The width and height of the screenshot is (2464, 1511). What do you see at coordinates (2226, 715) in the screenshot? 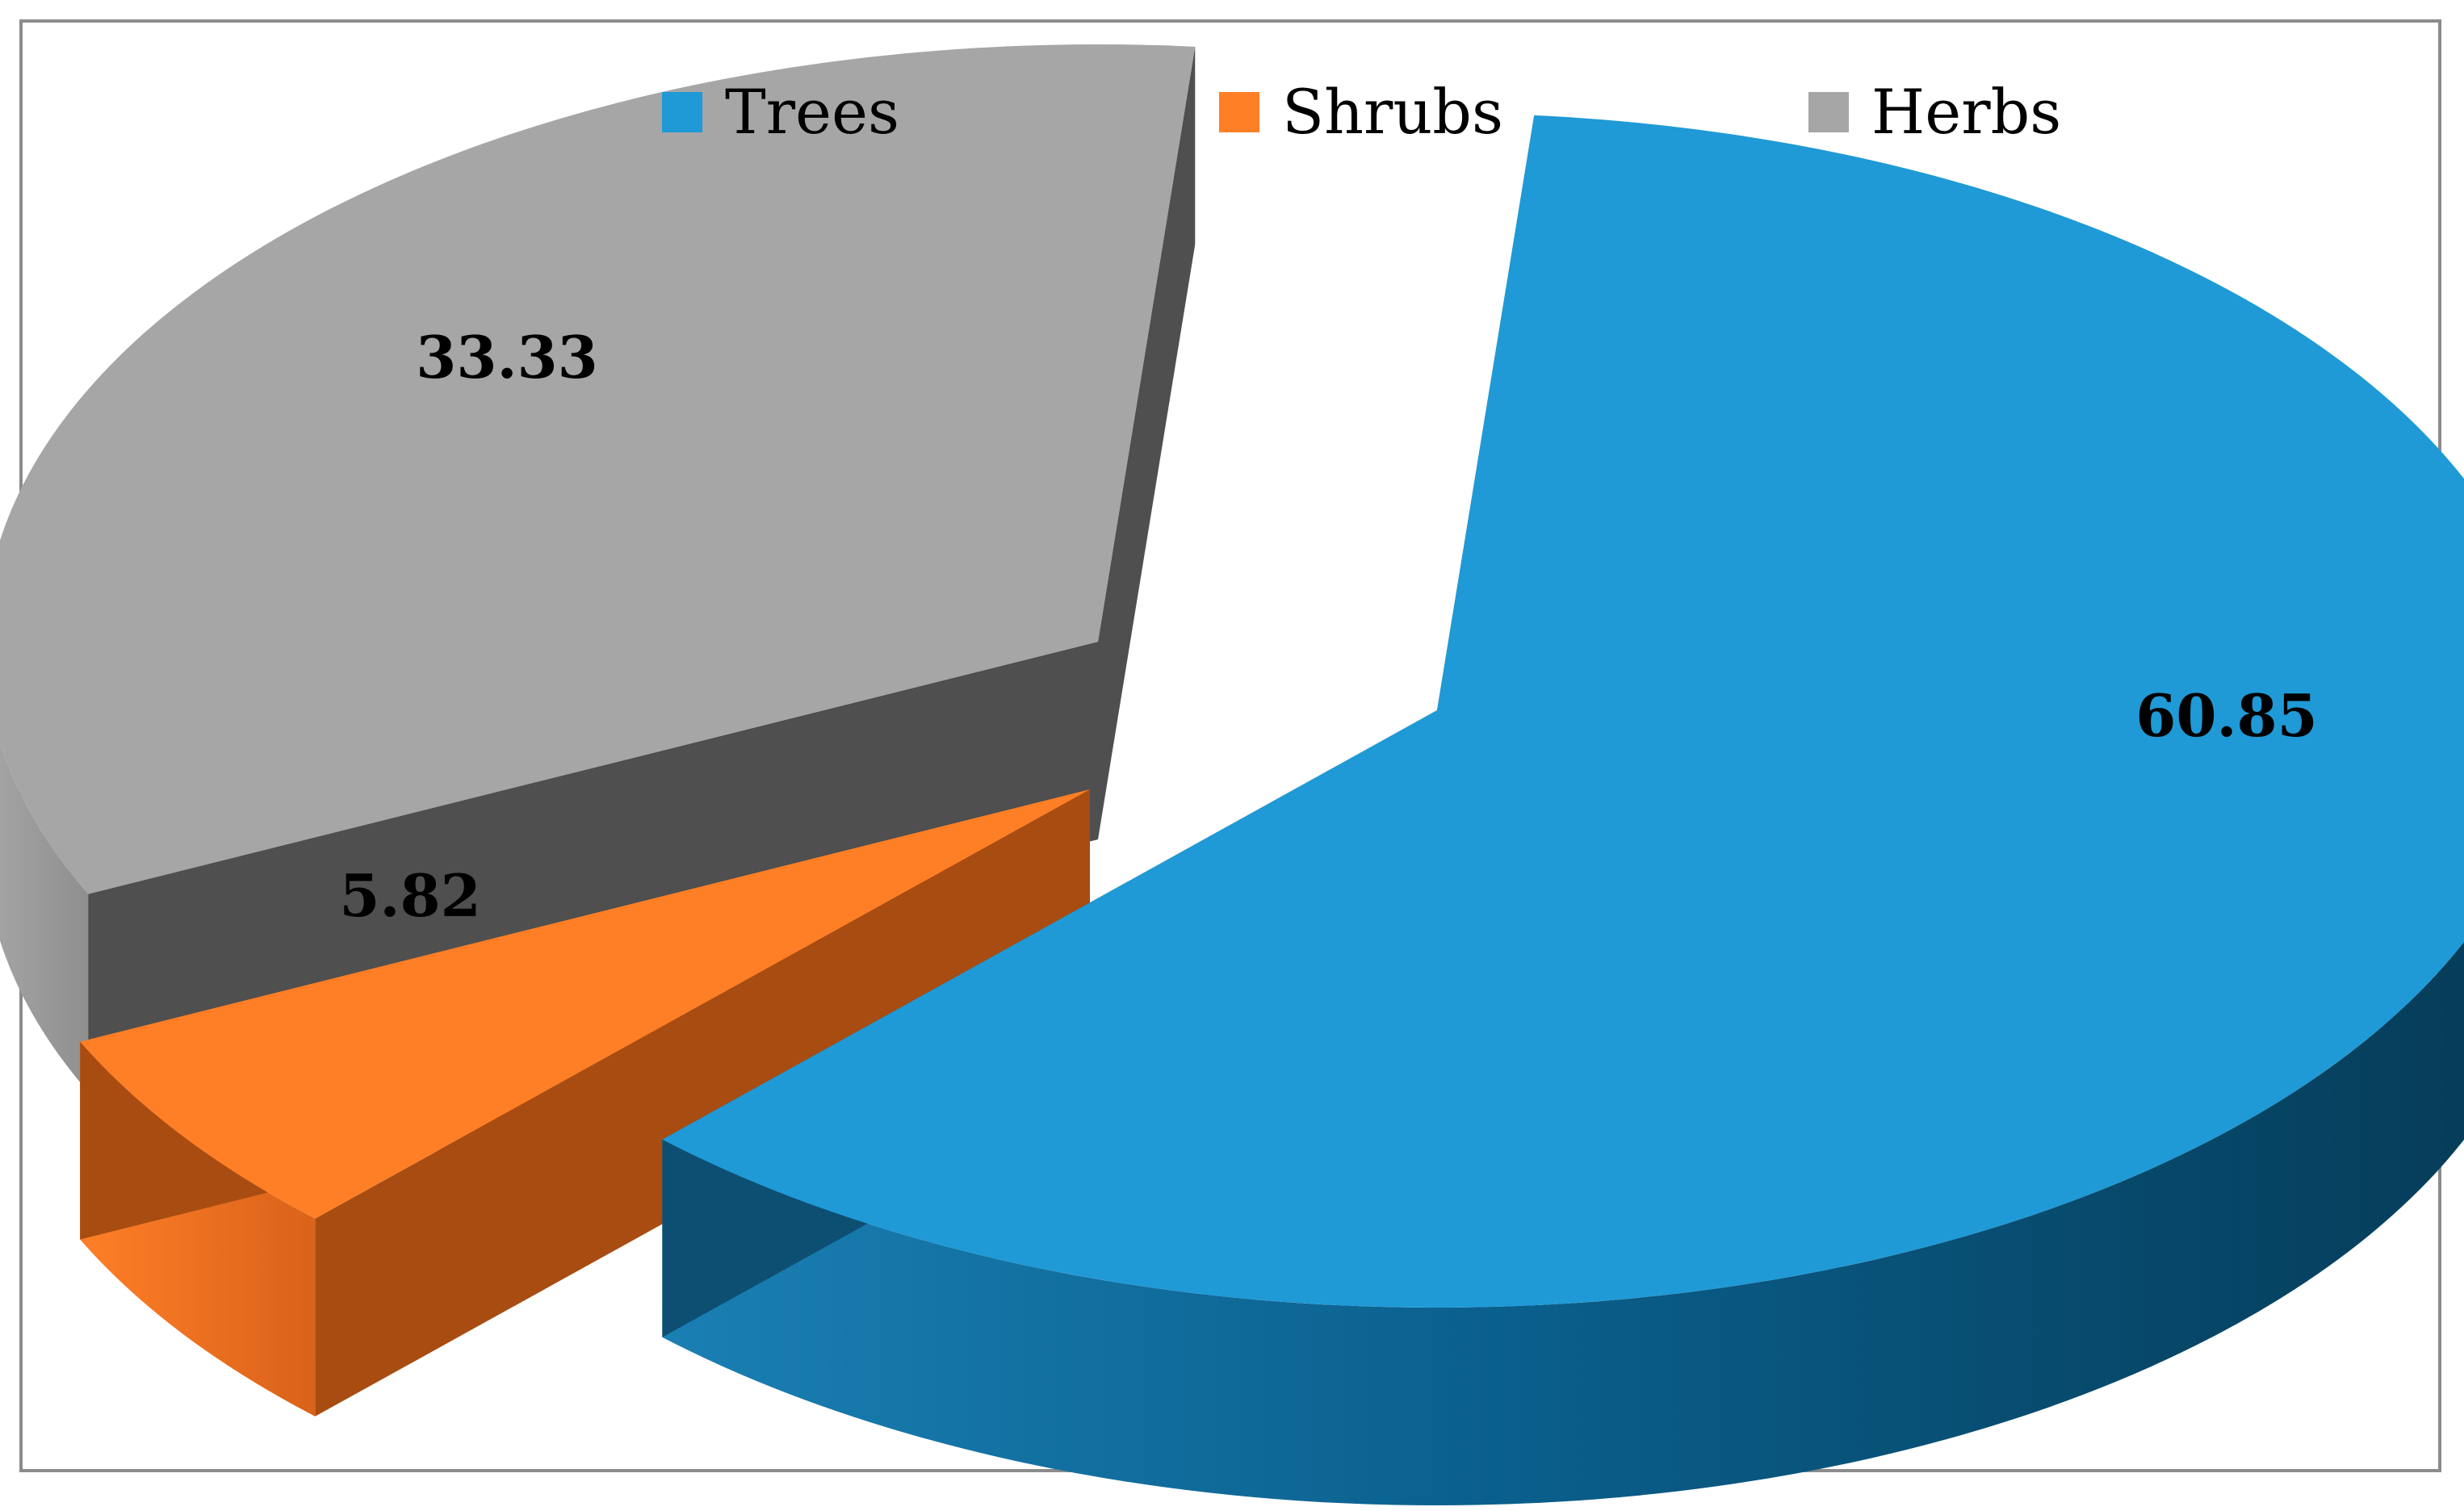
I see `data-label-trees: 60.85` at bounding box center [2226, 715].